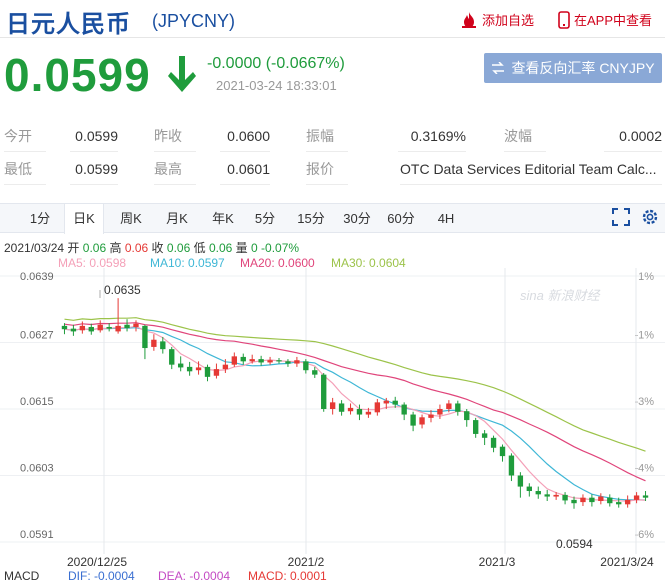  I want to click on ma5-readout: MA5: 0.0598, so click(92, 263).